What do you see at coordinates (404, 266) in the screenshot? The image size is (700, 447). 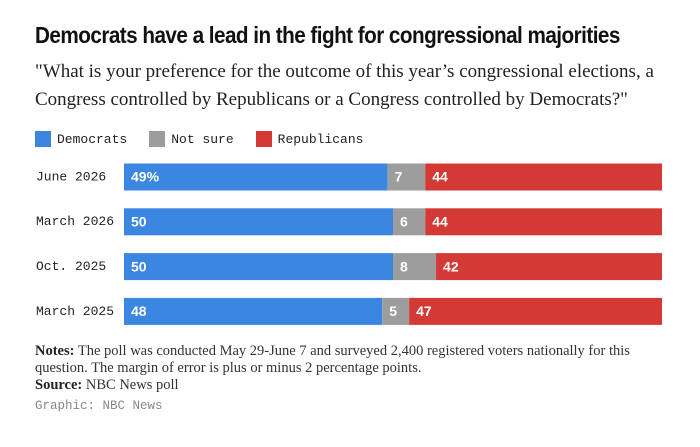 I see `data-label: 8` at bounding box center [404, 266].